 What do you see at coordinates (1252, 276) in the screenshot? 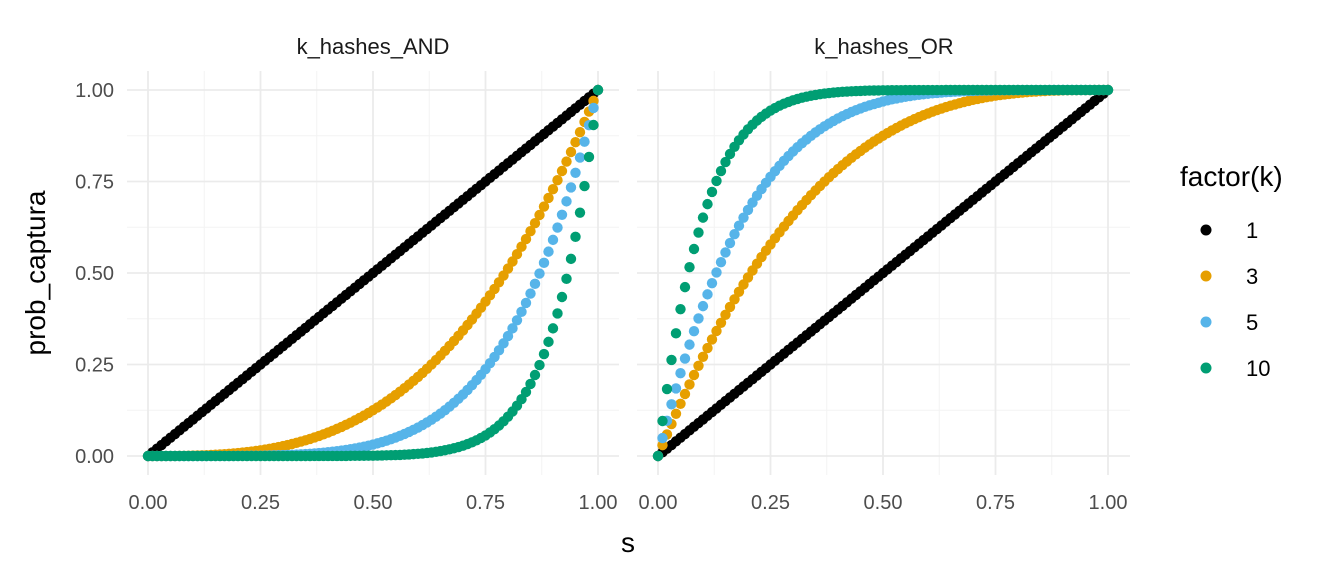
I see `legend-label-k3: 3` at bounding box center [1252, 276].